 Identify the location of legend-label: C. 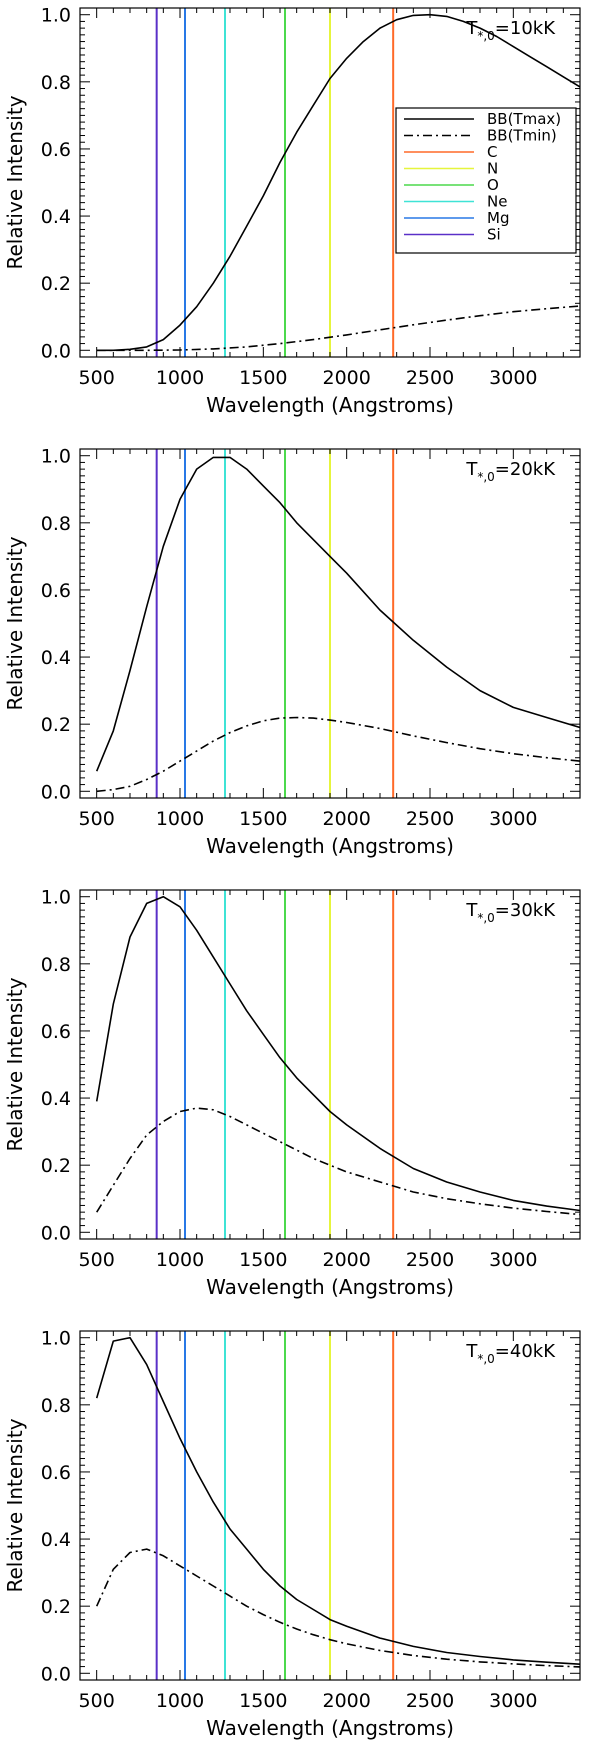
(492, 152).